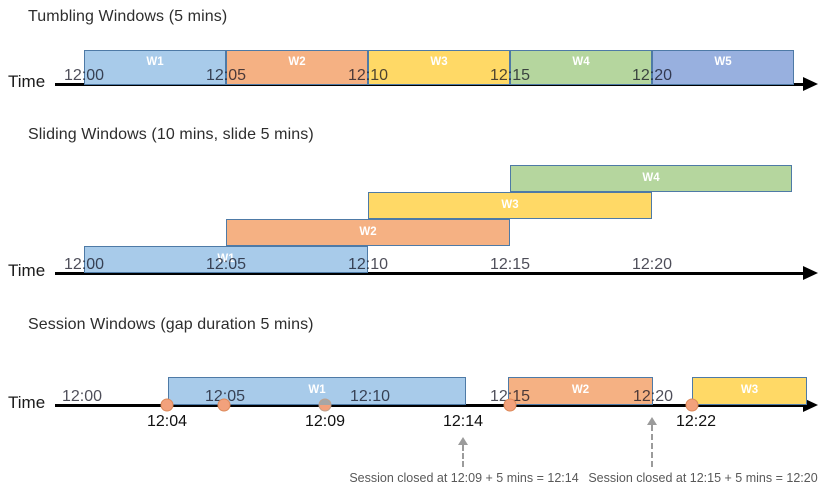 This screenshot has height=498, width=829. Describe the element at coordinates (171, 134) in the screenshot. I see `section-title: Sliding Windows (10 mins, slide 5 mins)` at that location.